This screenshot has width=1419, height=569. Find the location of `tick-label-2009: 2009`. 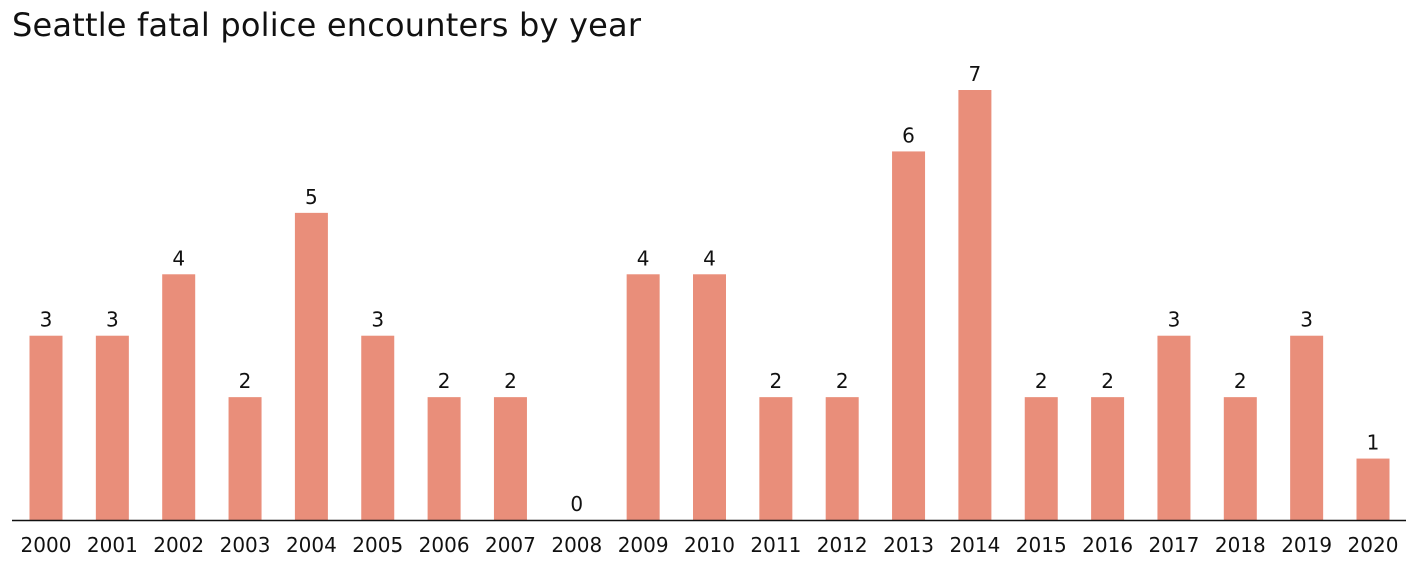

tick-label-2009: 2009 is located at coordinates (643, 545).